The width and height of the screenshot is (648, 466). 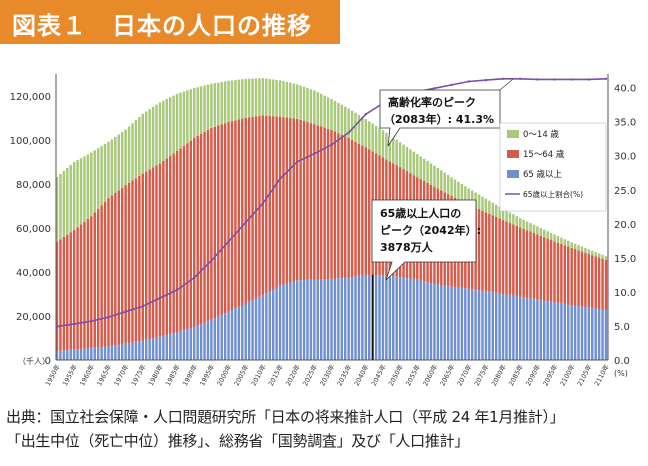 I want to click on bar-15-64-1982, so click(x=167, y=247).